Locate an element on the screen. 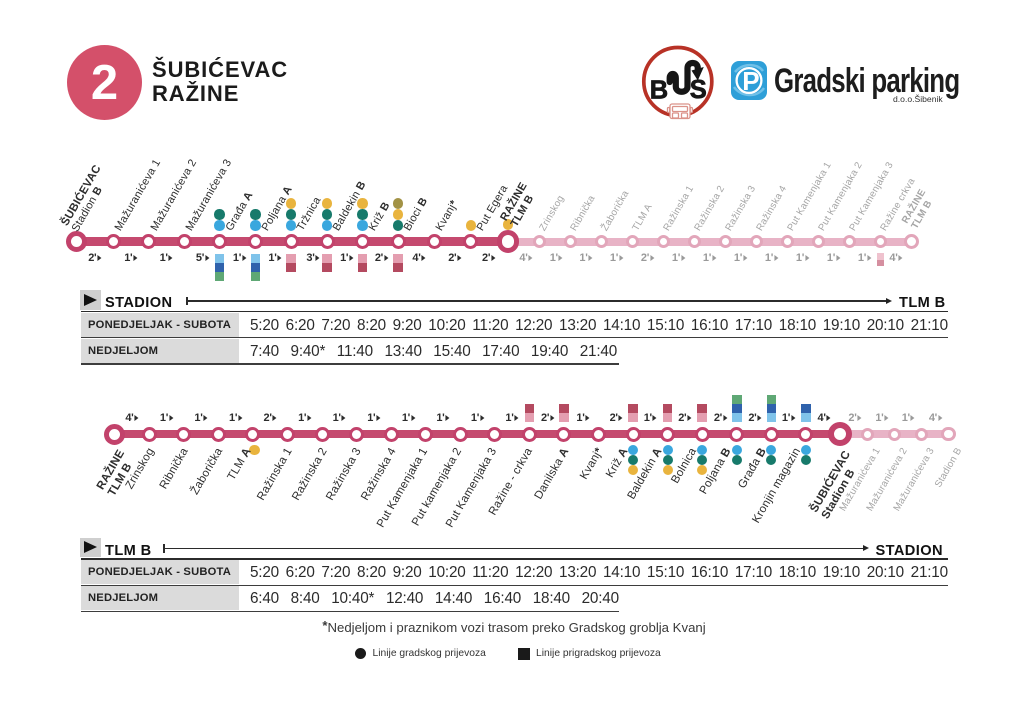 Image resolution: width=1028 pixels, height=720 pixels. svg-text: P is located at coordinates (750, 81).